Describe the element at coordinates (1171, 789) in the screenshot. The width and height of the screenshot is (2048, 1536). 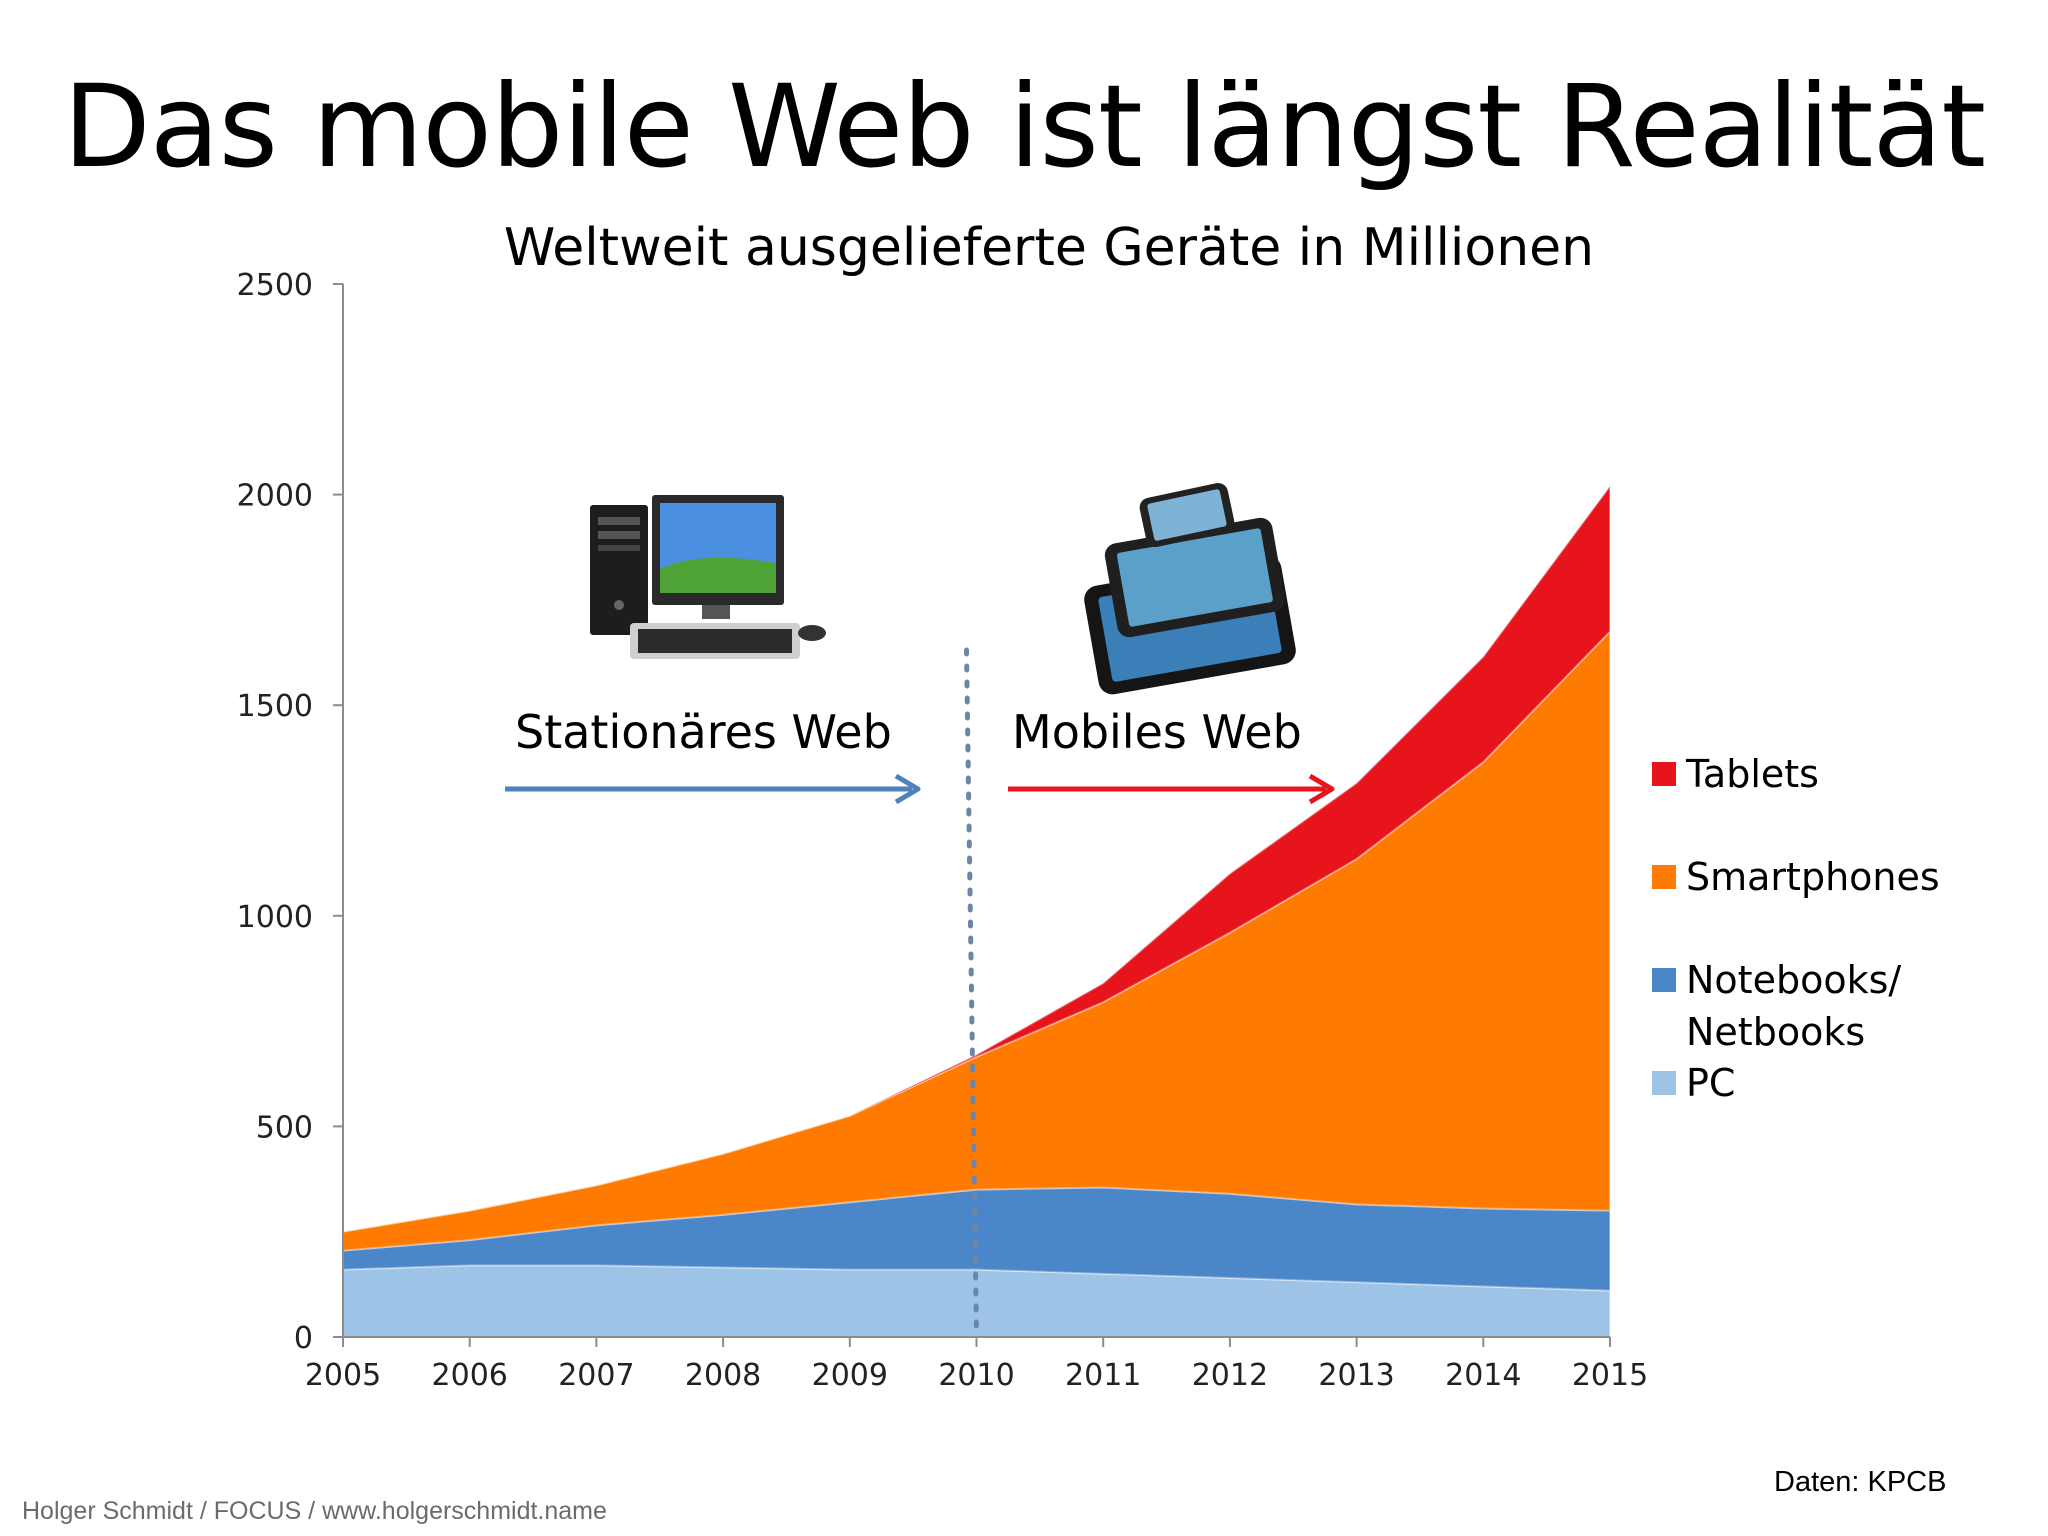
I see `mobile-web-arrow` at that location.